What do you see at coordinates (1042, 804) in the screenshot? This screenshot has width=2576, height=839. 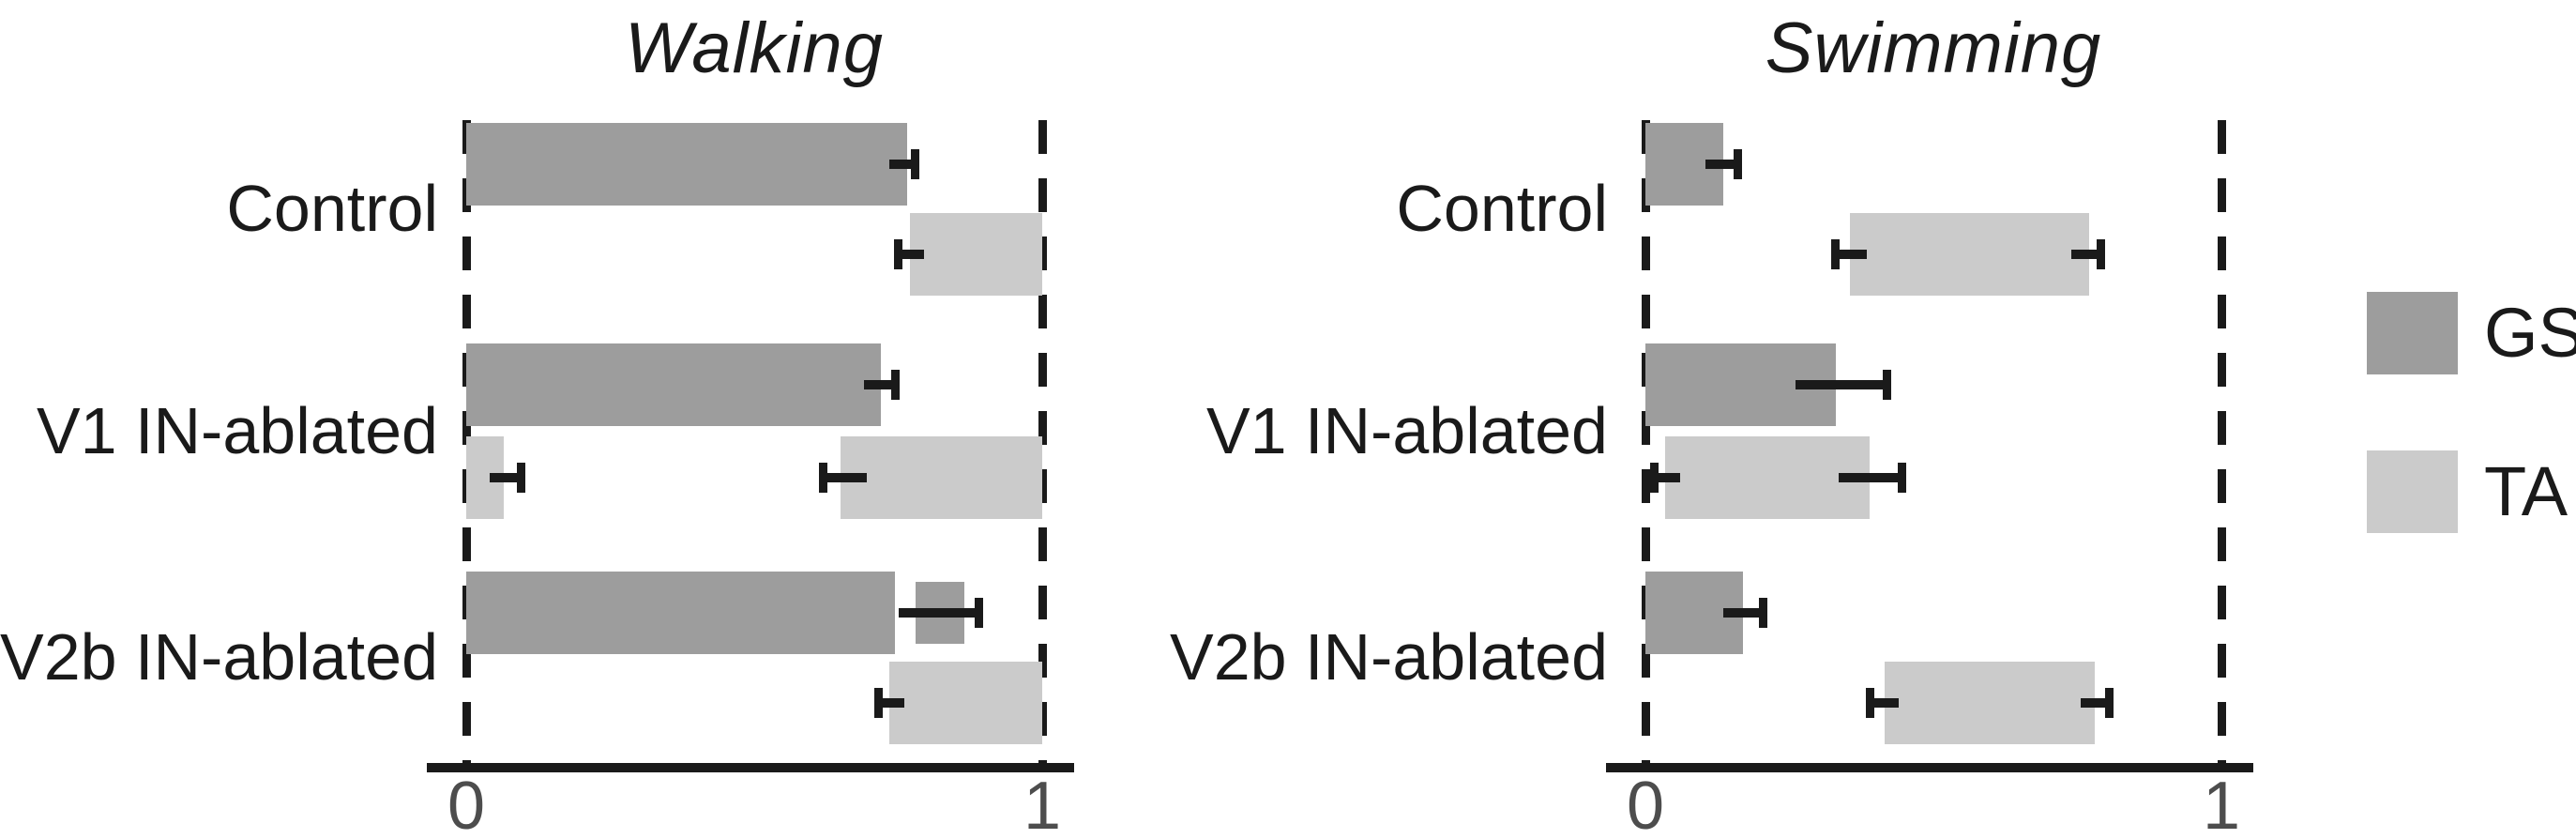 I see `x-tick-label-walking-1: 1` at bounding box center [1042, 804].